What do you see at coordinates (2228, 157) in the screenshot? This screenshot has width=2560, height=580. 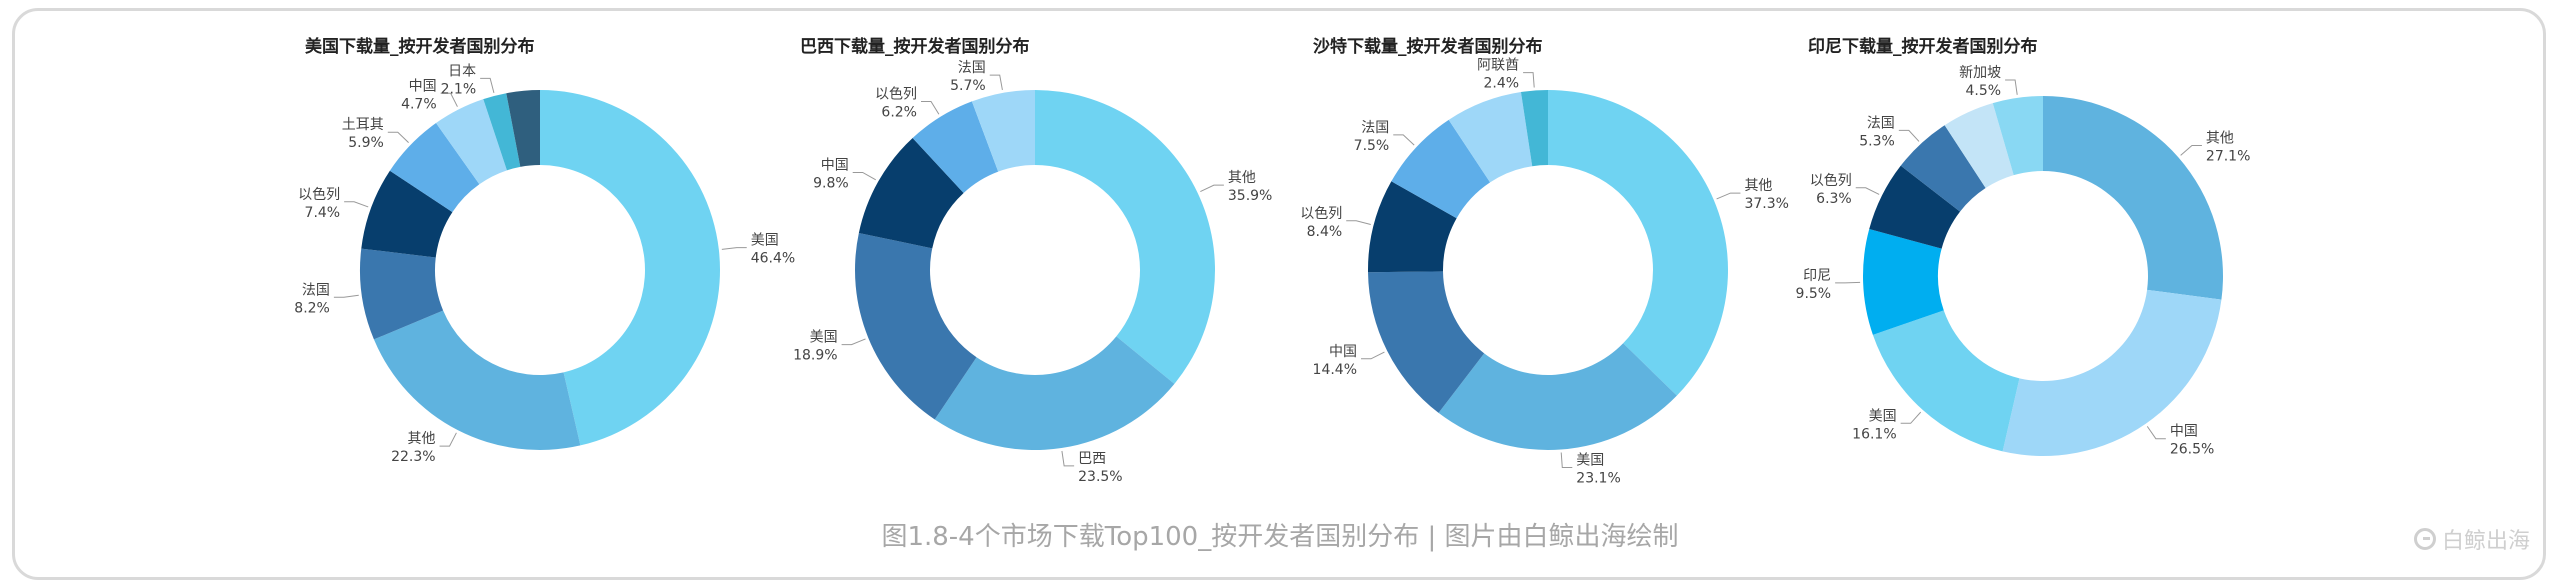 I see `slice-value: 27.1%` at bounding box center [2228, 157].